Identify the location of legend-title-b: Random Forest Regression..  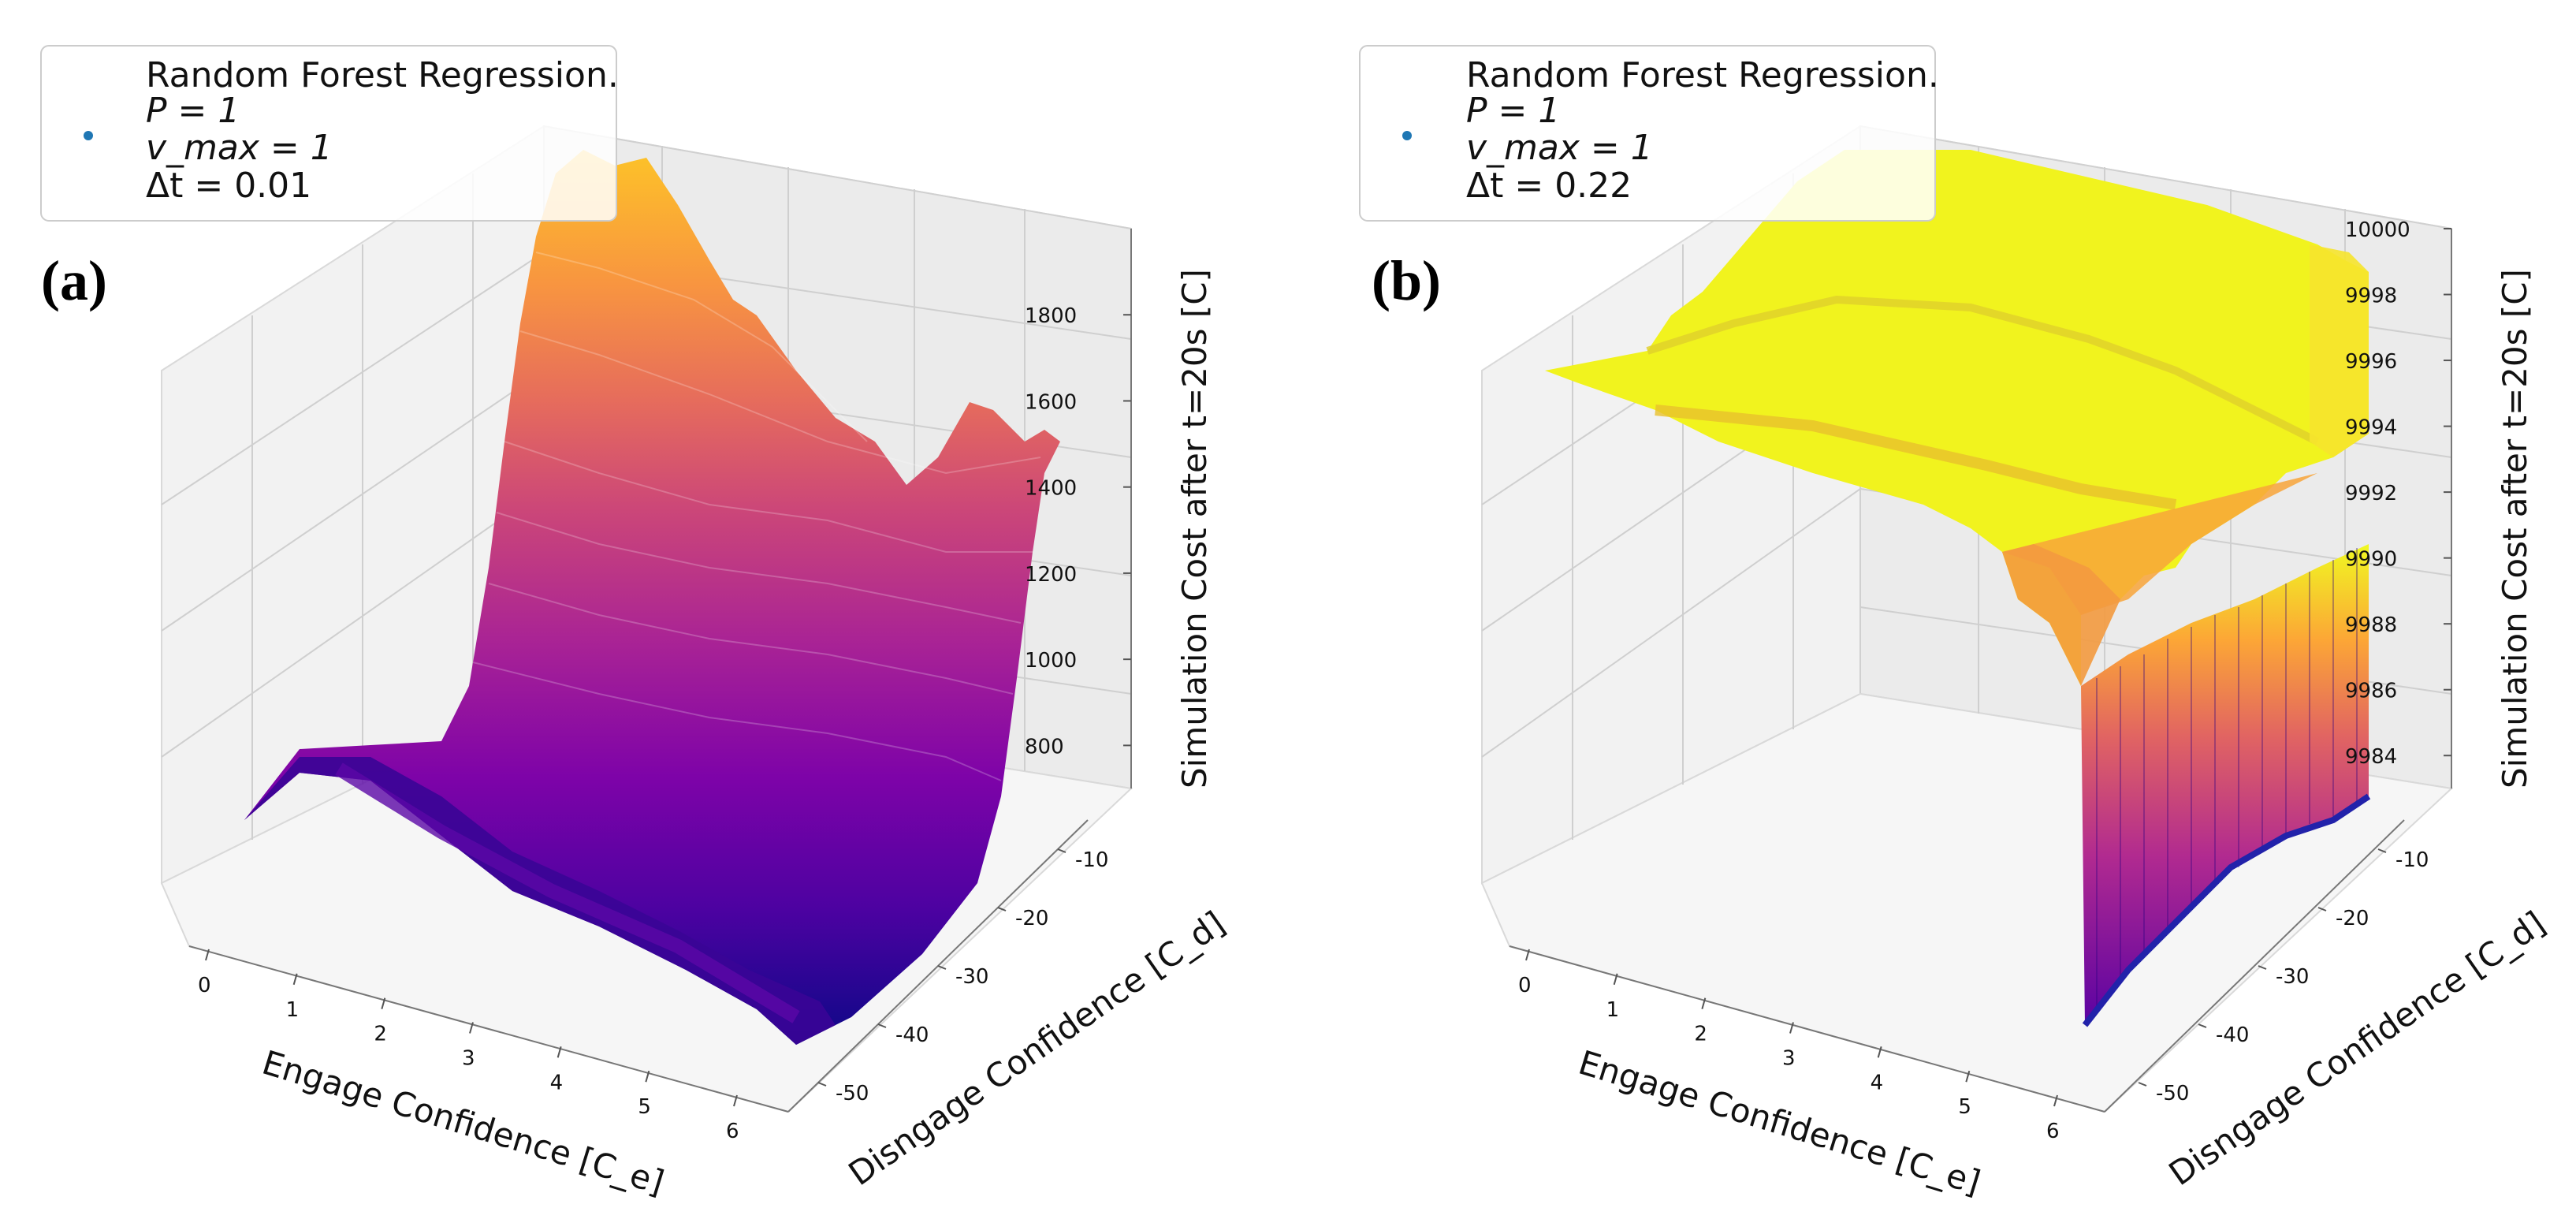
(1702, 75).